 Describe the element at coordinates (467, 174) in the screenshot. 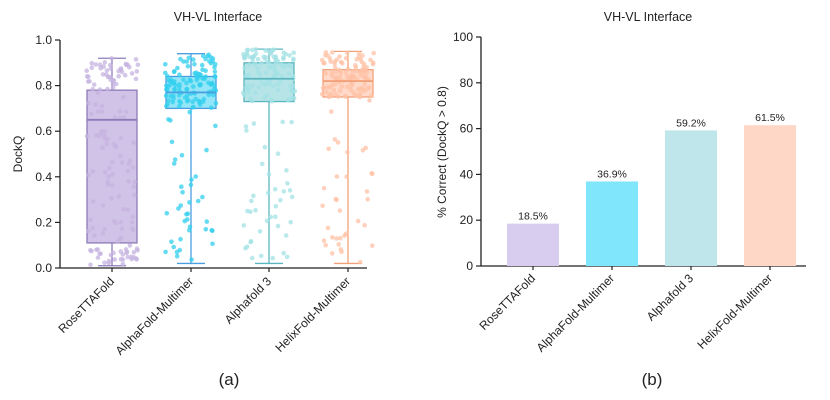

I see `chart-b-y-tick-label: 40` at that location.